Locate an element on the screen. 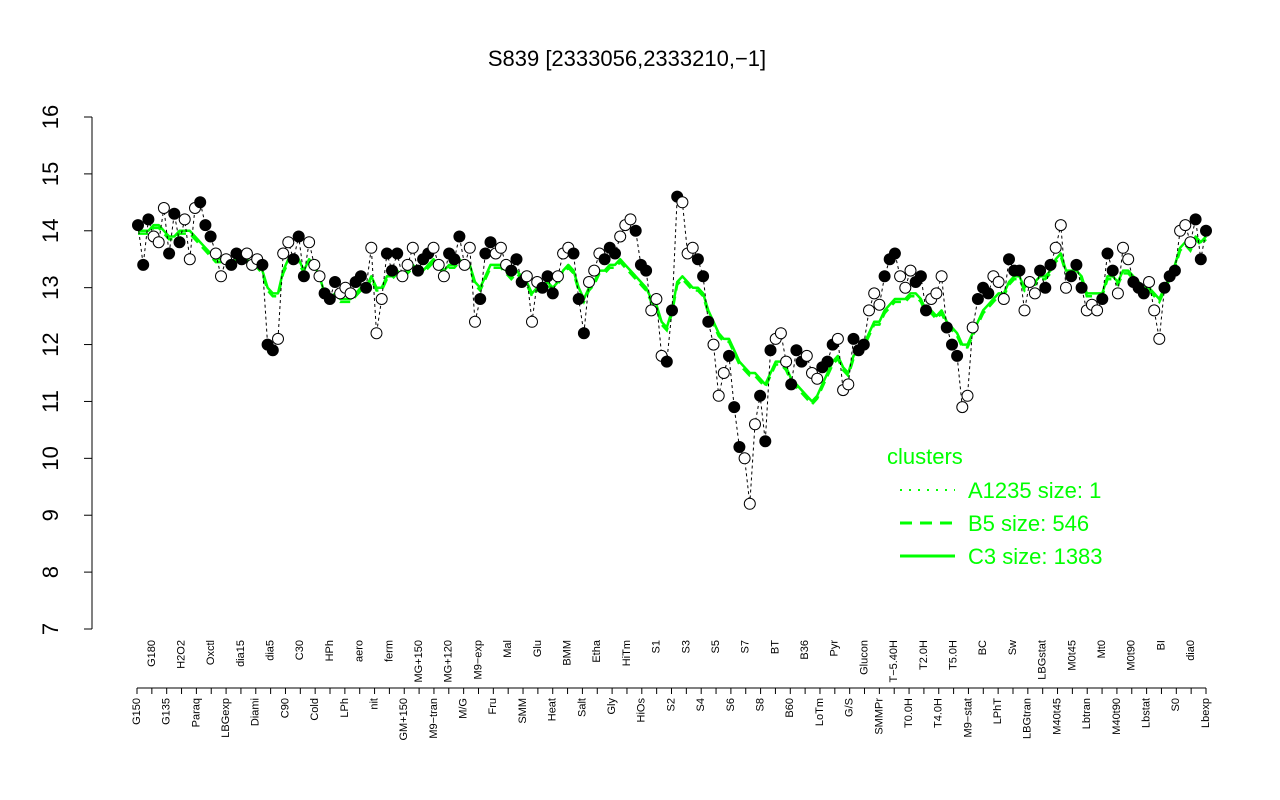 This screenshot has height=800, width=1280. x-tick-label: S1 is located at coordinates (657, 646).